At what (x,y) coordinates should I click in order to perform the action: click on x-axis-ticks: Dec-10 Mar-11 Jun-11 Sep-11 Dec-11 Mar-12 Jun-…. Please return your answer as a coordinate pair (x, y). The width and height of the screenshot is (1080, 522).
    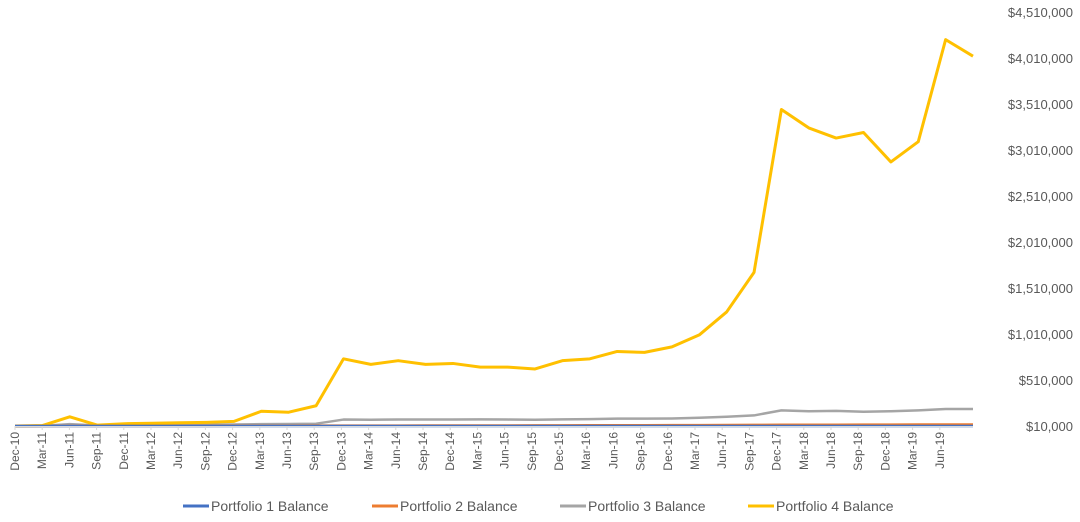
    Looking at the image, I should click on (477, 448).